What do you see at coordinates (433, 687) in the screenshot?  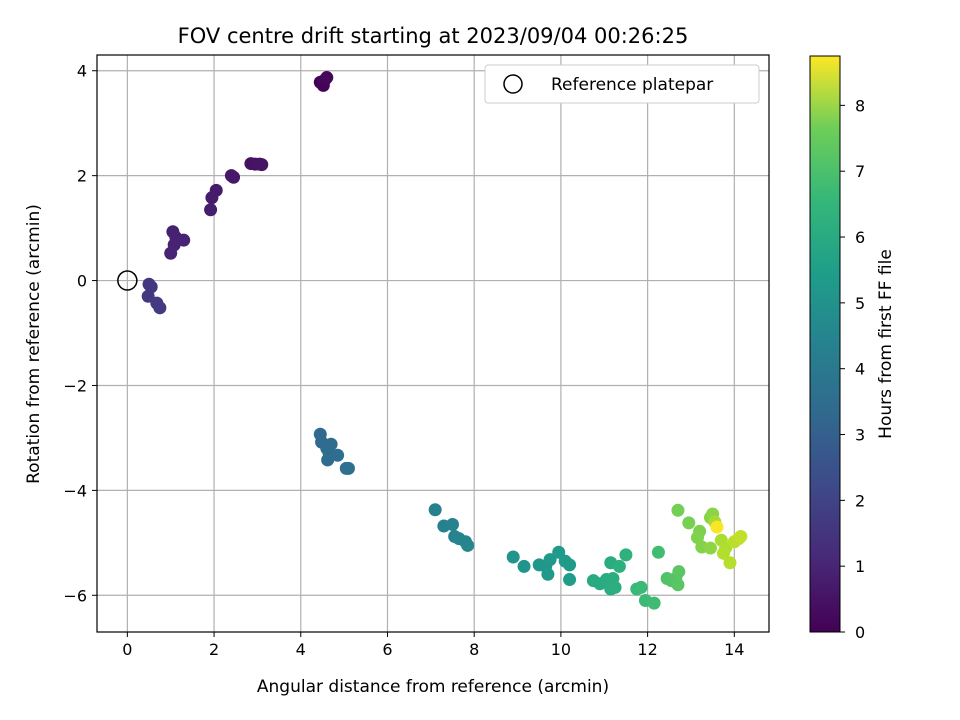 I see `x-axis-label: Angular distance from reference (arcmin)` at bounding box center [433, 687].